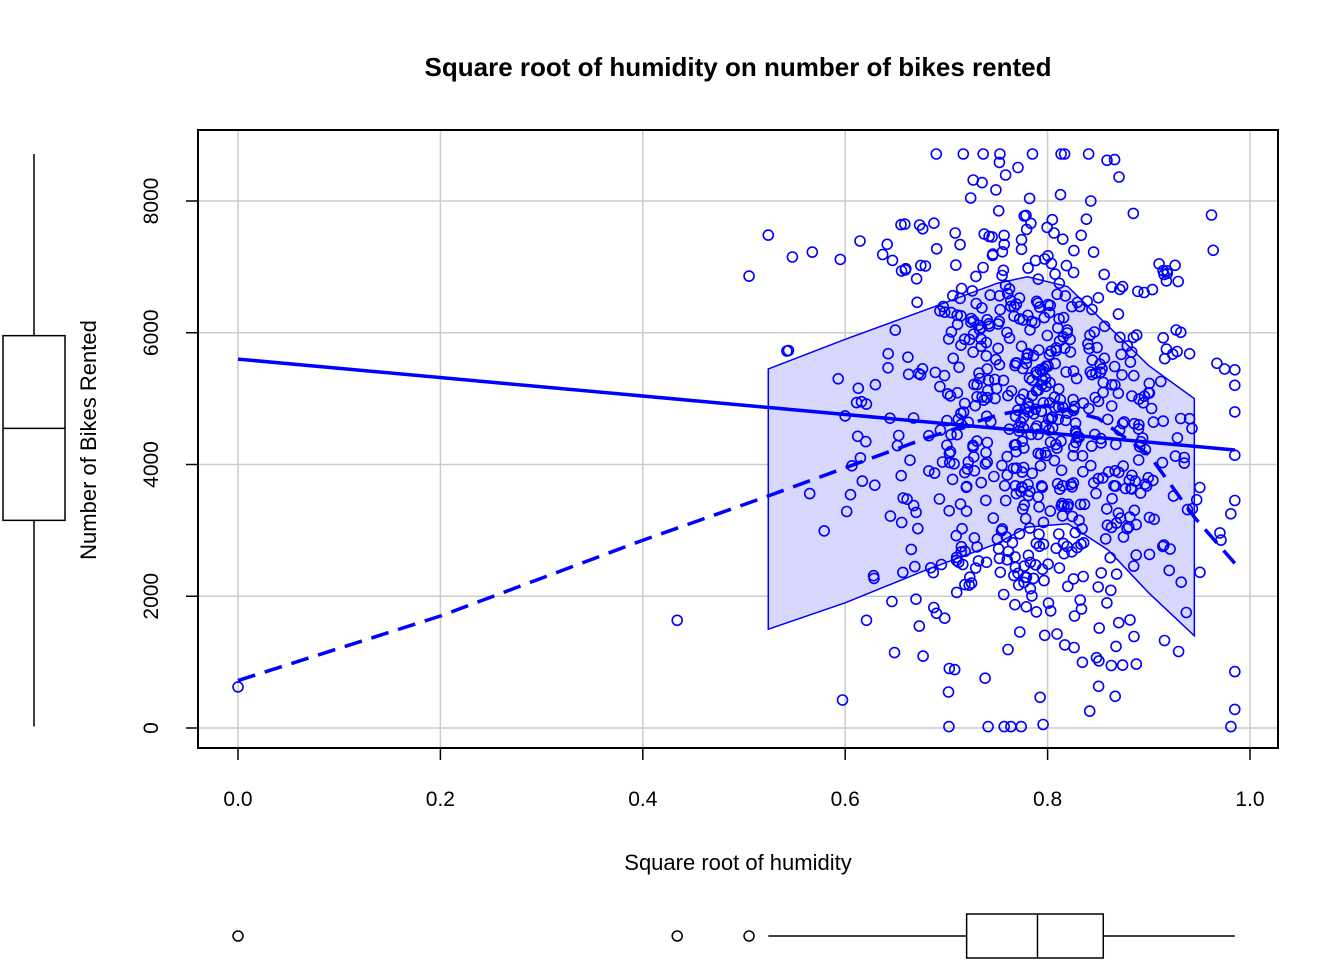  I want to click on spread-band, so click(981, 456).